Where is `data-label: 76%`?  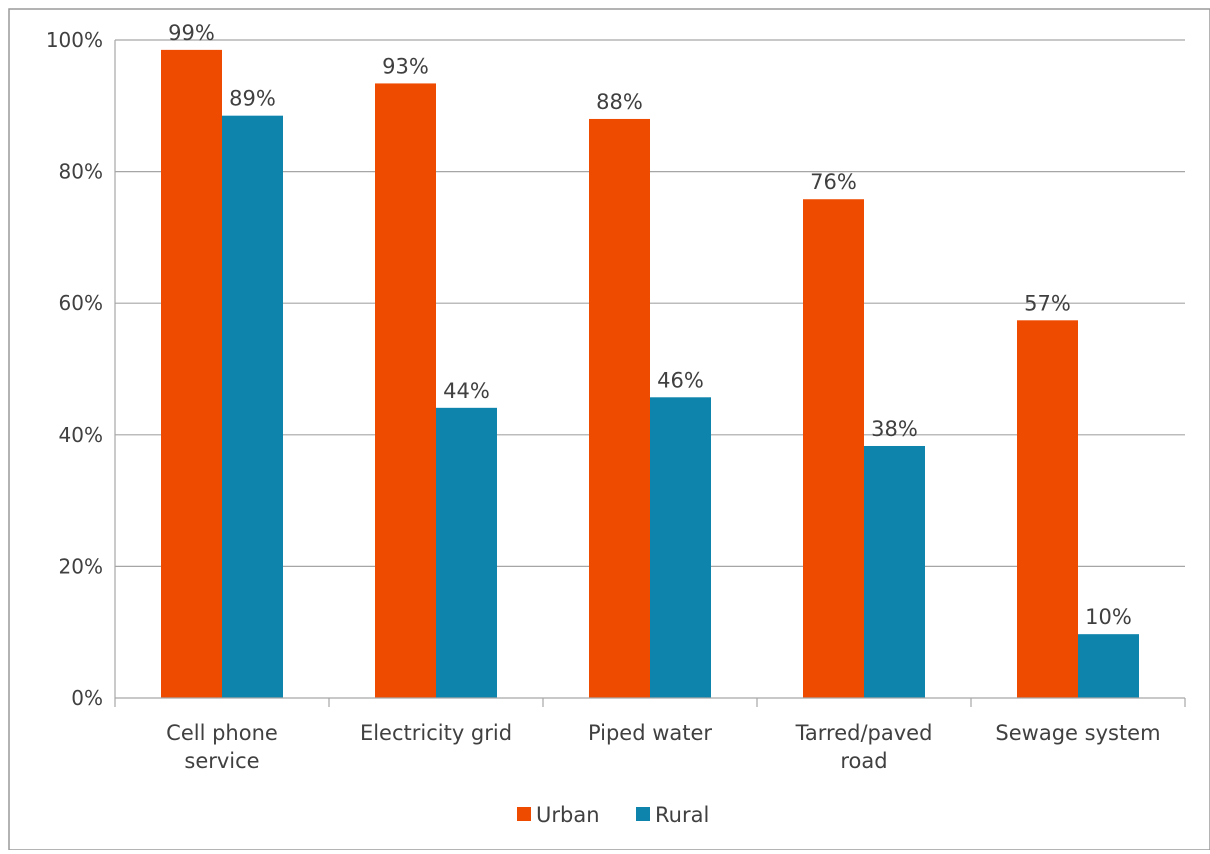
data-label: 76% is located at coordinates (833, 182).